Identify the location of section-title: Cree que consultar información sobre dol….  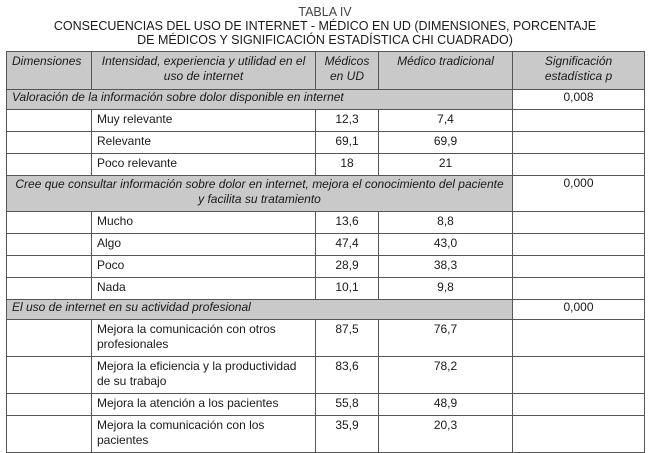
(259, 193).